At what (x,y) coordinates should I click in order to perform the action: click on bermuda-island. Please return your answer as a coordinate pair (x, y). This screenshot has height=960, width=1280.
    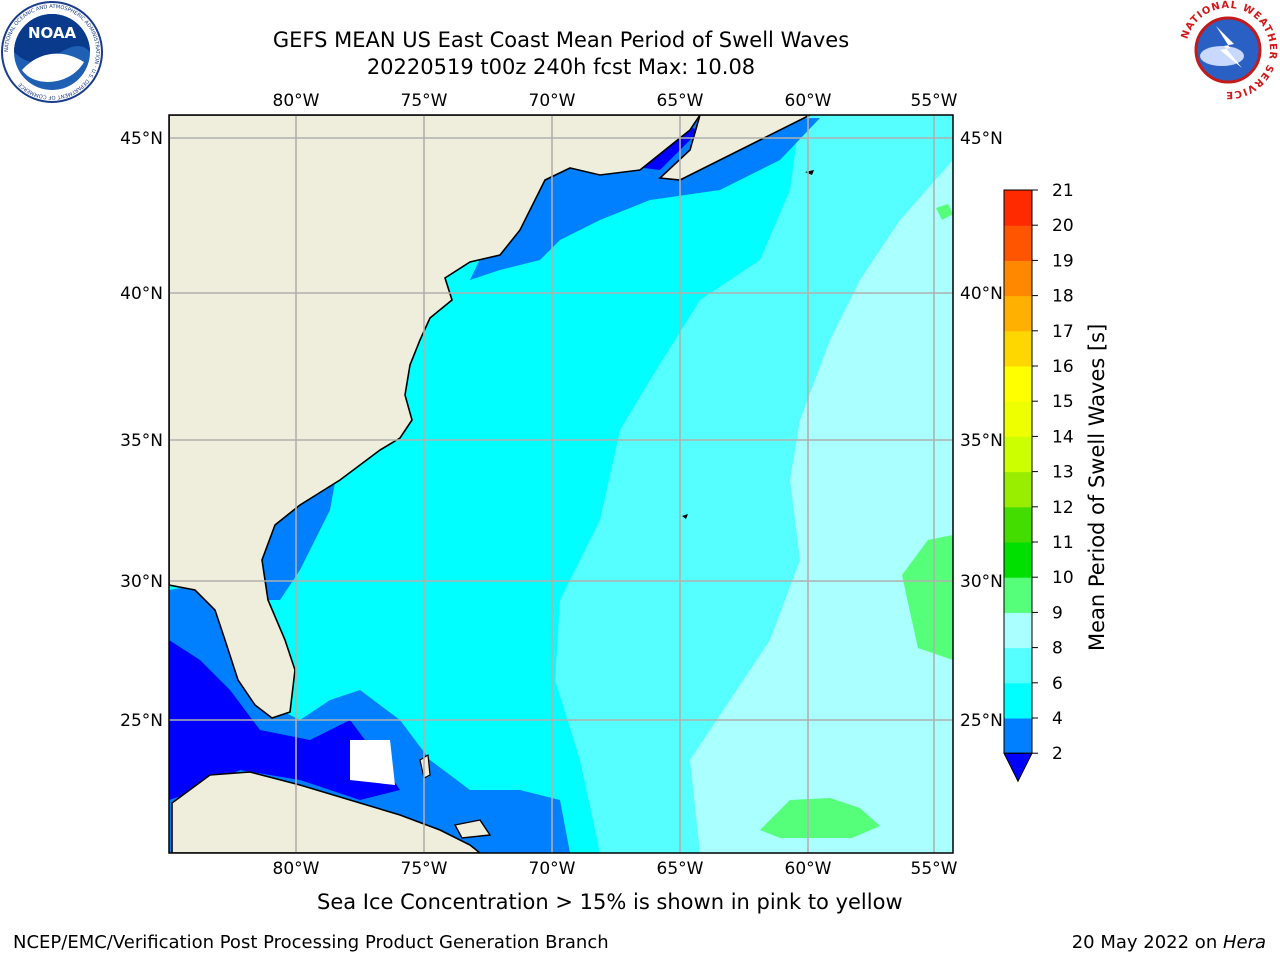
    Looking at the image, I should click on (685, 516).